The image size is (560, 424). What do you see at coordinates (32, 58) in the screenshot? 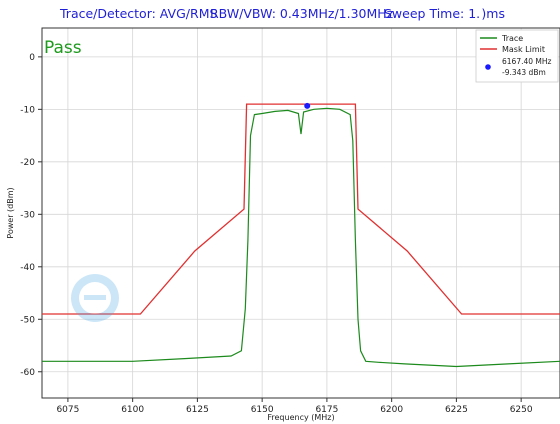
I see `y-tick-label: 0` at bounding box center [32, 58].